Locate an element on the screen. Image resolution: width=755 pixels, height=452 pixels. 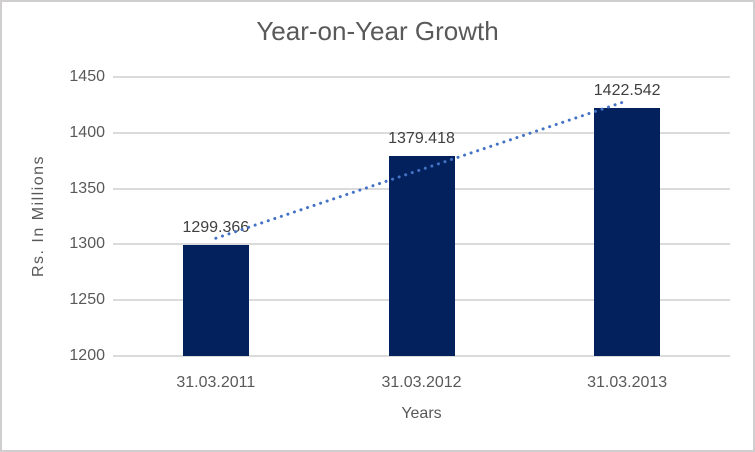
x-tick-label: 31.03.2011 is located at coordinates (216, 382).